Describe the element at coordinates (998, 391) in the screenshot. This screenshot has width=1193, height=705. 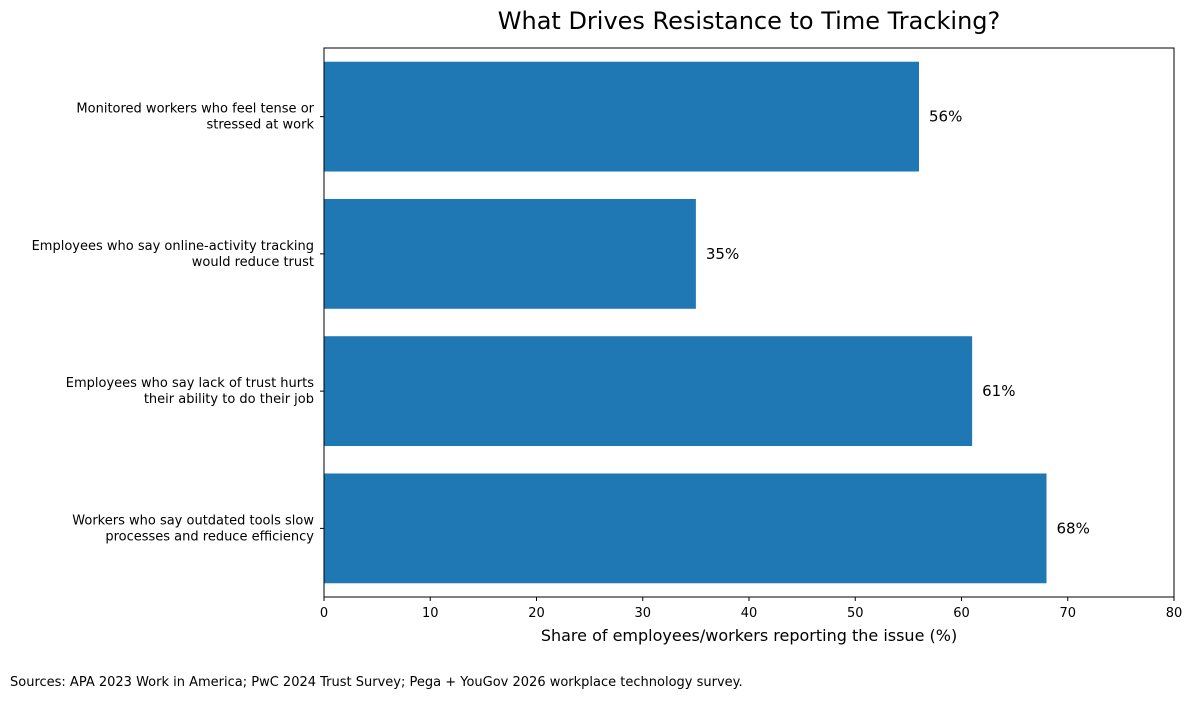
I see `value-label-2: 61%` at that location.